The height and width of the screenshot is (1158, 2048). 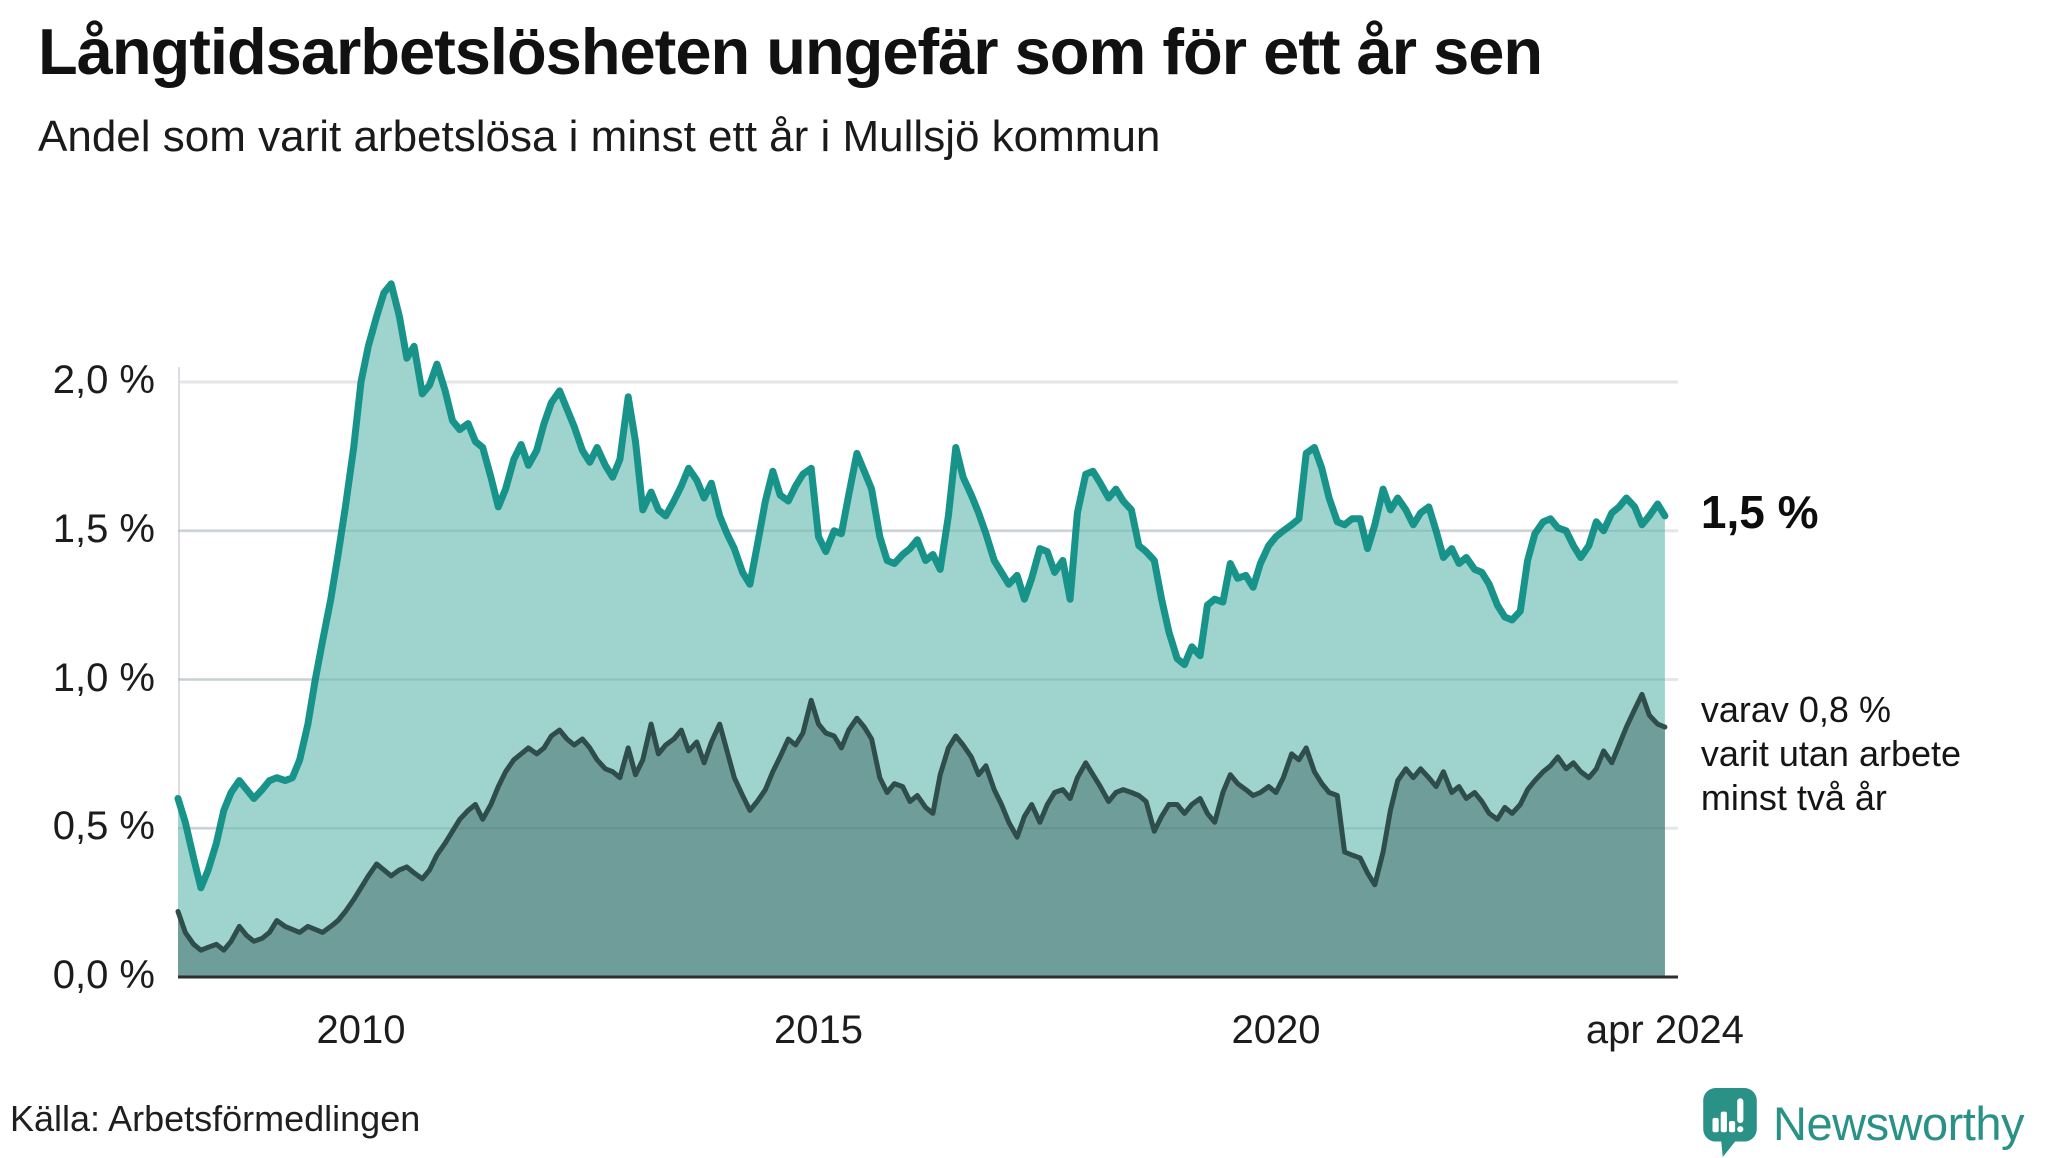 I want to click on newsworthy-bubble-icon, so click(x=1730, y=1122).